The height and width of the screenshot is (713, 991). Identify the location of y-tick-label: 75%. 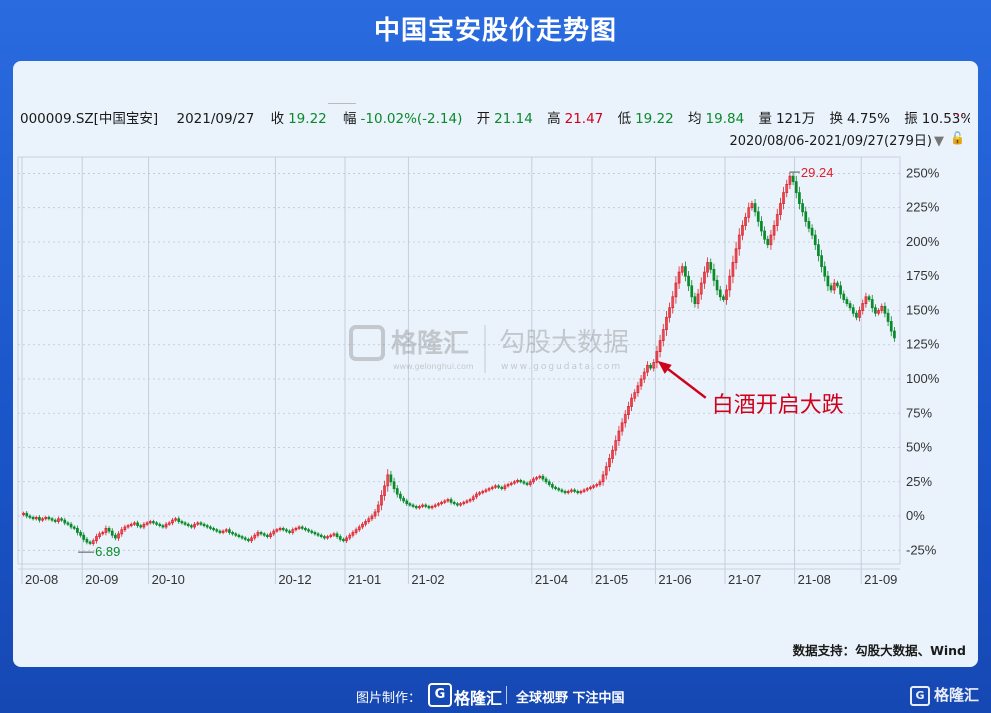
(919, 412).